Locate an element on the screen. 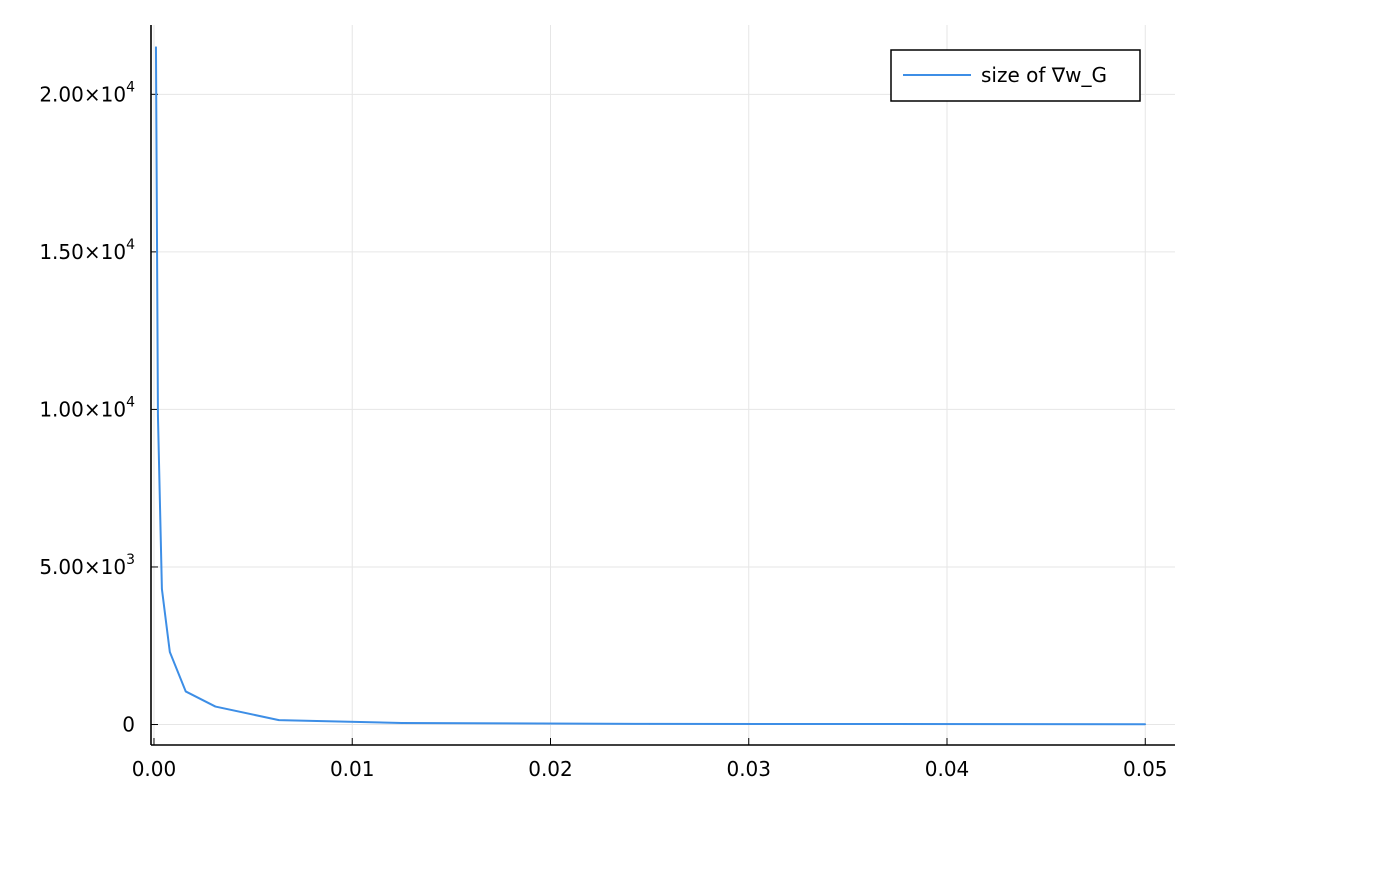 This screenshot has height=870, width=1390. y-tick-label: 0 is located at coordinates (128, 725).